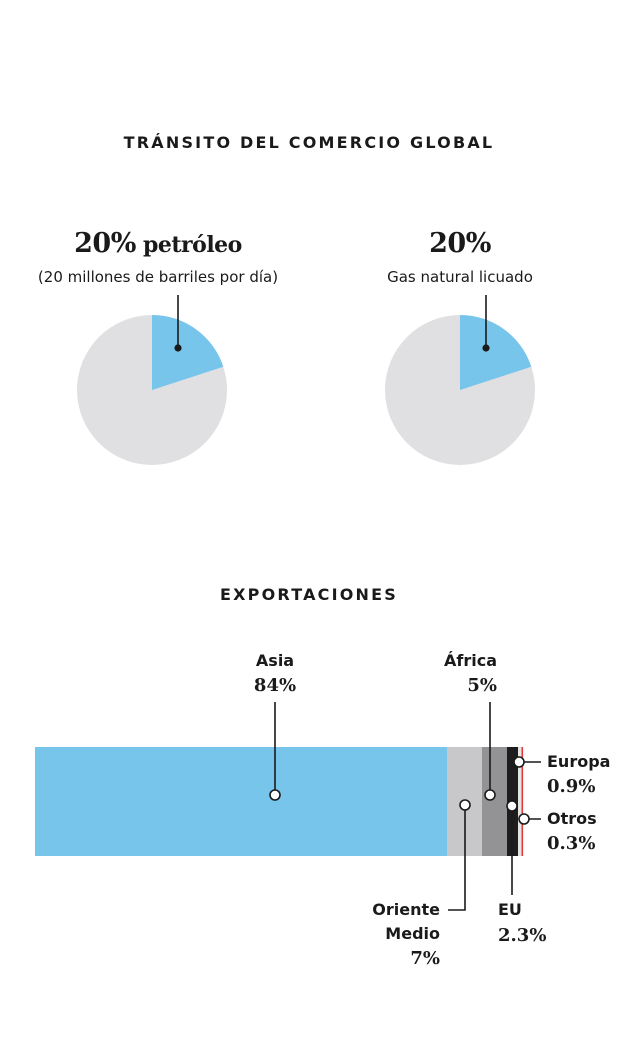 The width and height of the screenshot is (618, 1054). What do you see at coordinates (522, 935) in the screenshot?
I see `eu-value: 2.3%` at bounding box center [522, 935].